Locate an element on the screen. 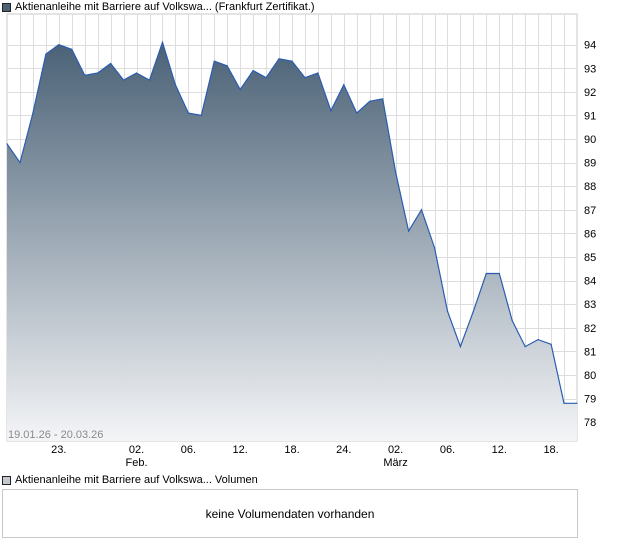 This screenshot has height=546, width=620. y-tick-label: 84 is located at coordinates (590, 282).